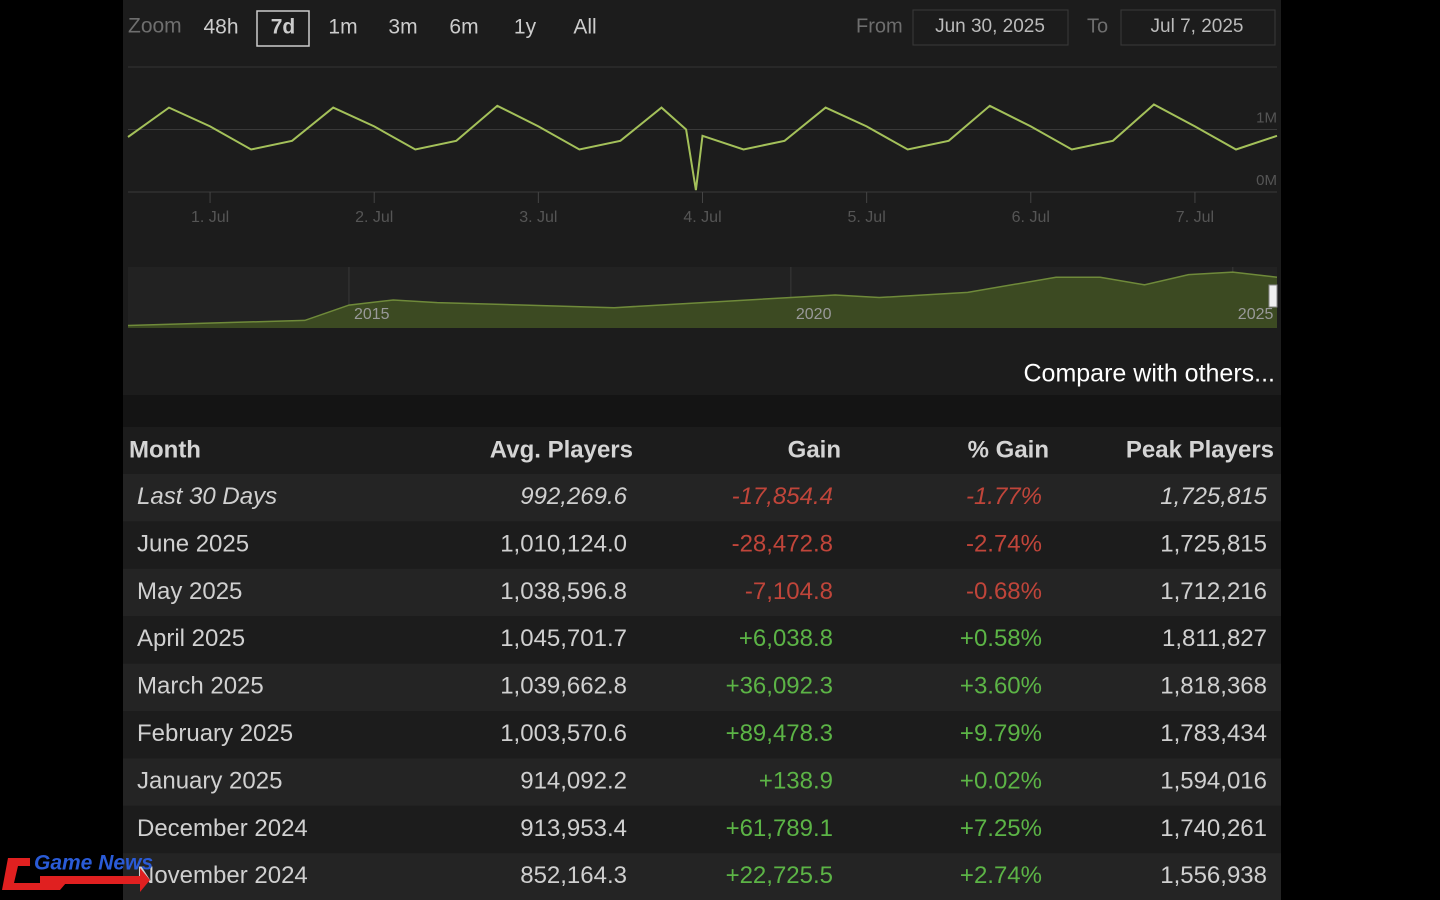  What do you see at coordinates (573, 875) in the screenshot?
I see `table-cell: 852,164.3` at bounding box center [573, 875].